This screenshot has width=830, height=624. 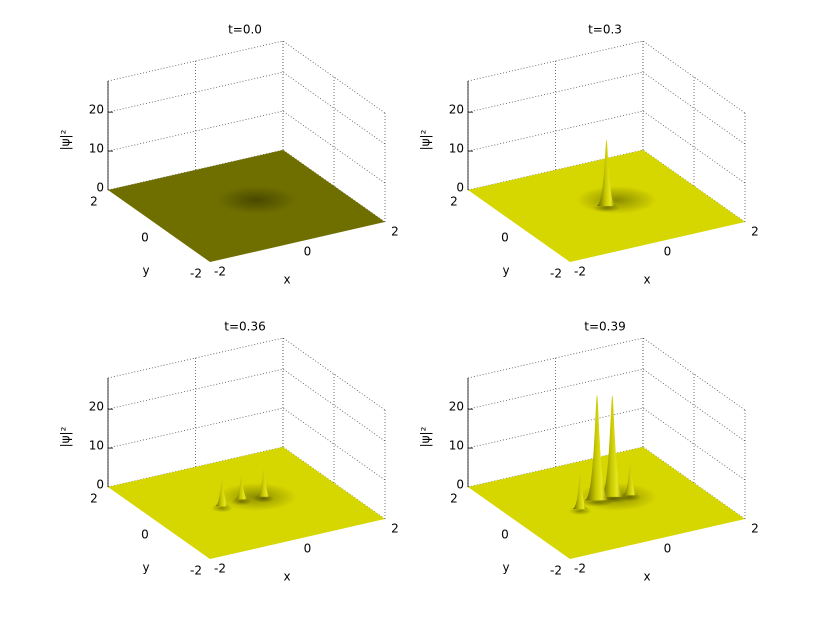 What do you see at coordinates (256, 200) in the screenshot?
I see `surface-dip` at bounding box center [256, 200].